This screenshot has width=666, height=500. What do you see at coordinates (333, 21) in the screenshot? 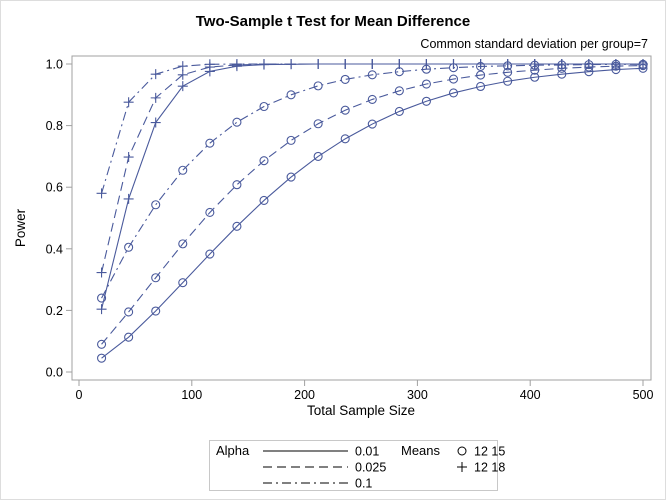
I see `chart-title: Two-Sample t Test for Mean Difference` at bounding box center [333, 21].